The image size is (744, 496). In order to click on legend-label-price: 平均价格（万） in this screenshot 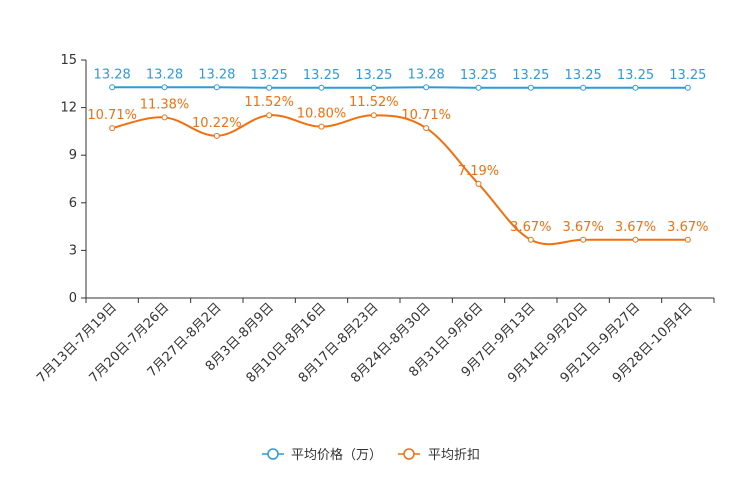, I will do `click(336, 455)`.